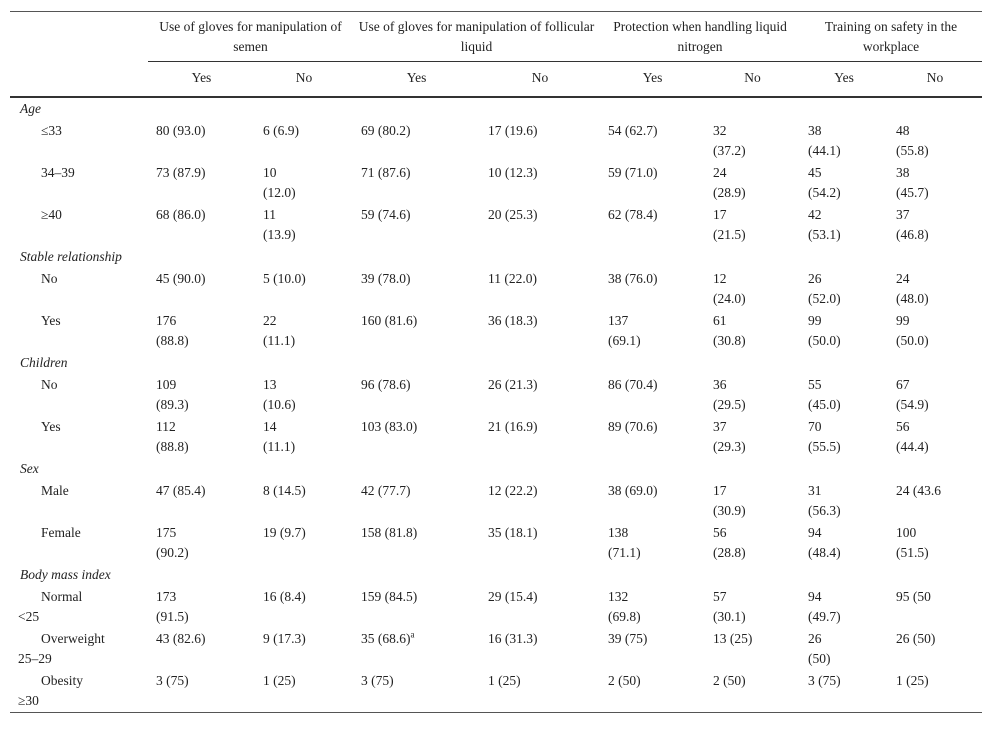  I want to click on cell: 69 (80.2), so click(386, 130).